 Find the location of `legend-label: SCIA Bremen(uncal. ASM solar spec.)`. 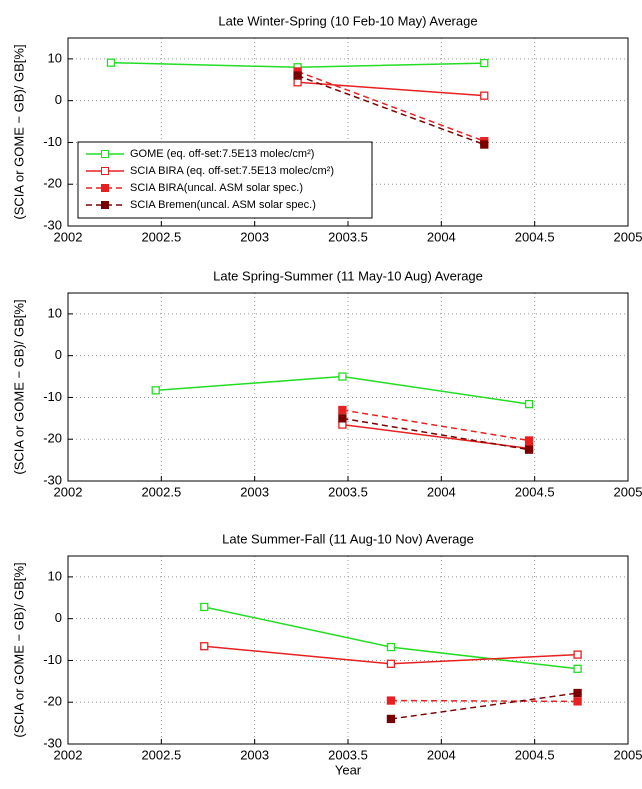

legend-label: SCIA Bremen(uncal. ASM solar spec.) is located at coordinates (223, 205).